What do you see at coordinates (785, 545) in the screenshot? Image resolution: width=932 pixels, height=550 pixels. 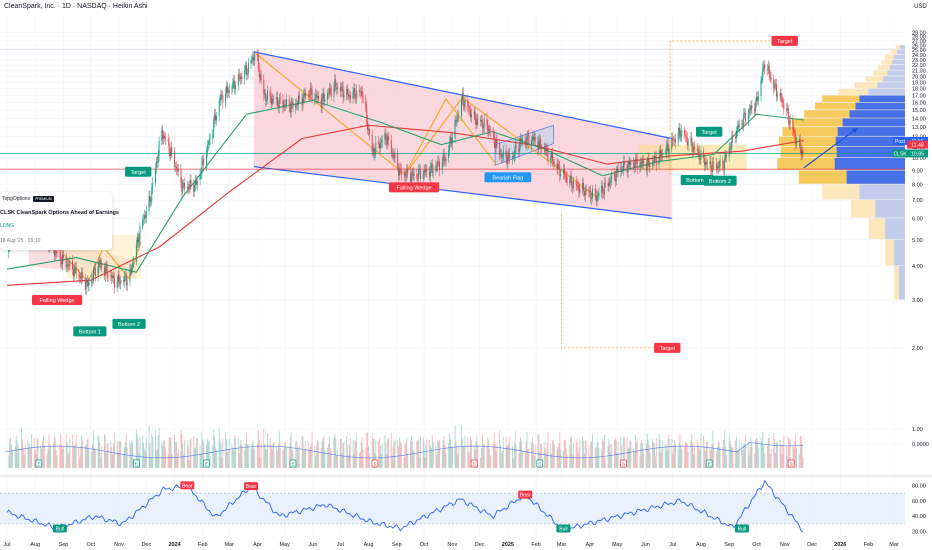 I see `time-tick-28: Nov` at bounding box center [785, 545].